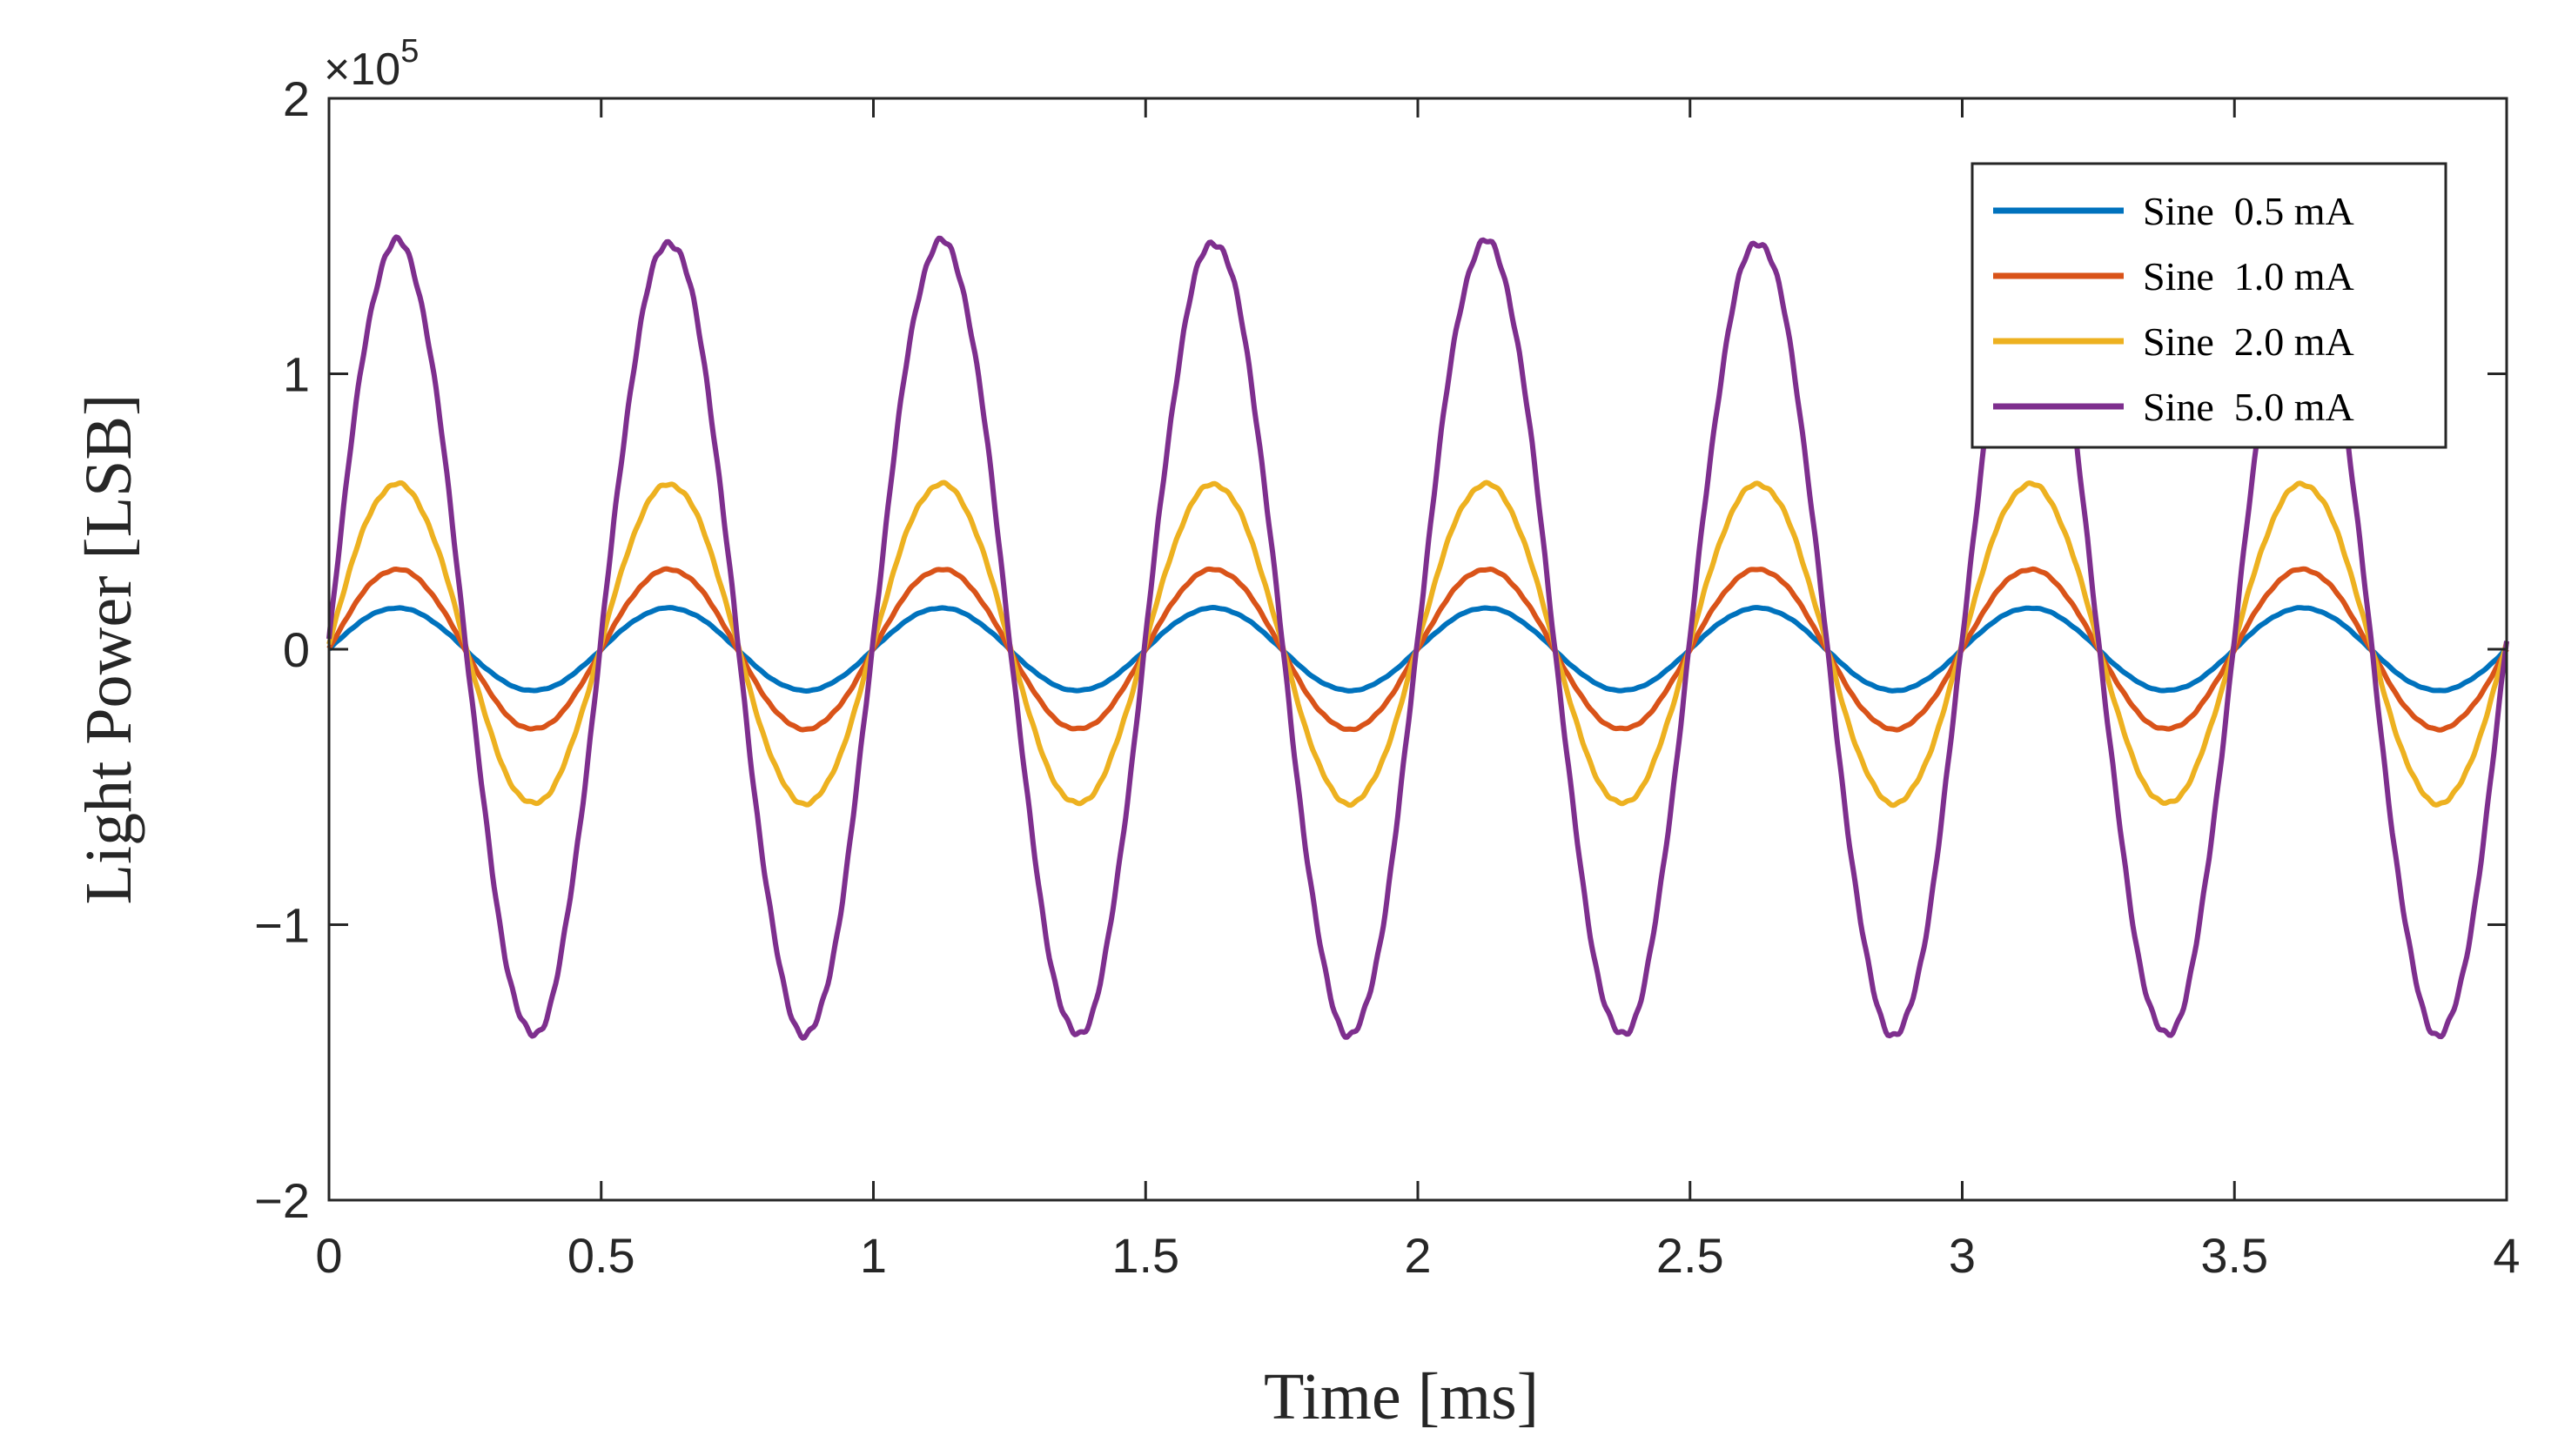 Image resolution: width=2558 pixels, height=1456 pixels. Describe the element at coordinates (297, 374) in the screenshot. I see `y-tick-label: 1` at that location.